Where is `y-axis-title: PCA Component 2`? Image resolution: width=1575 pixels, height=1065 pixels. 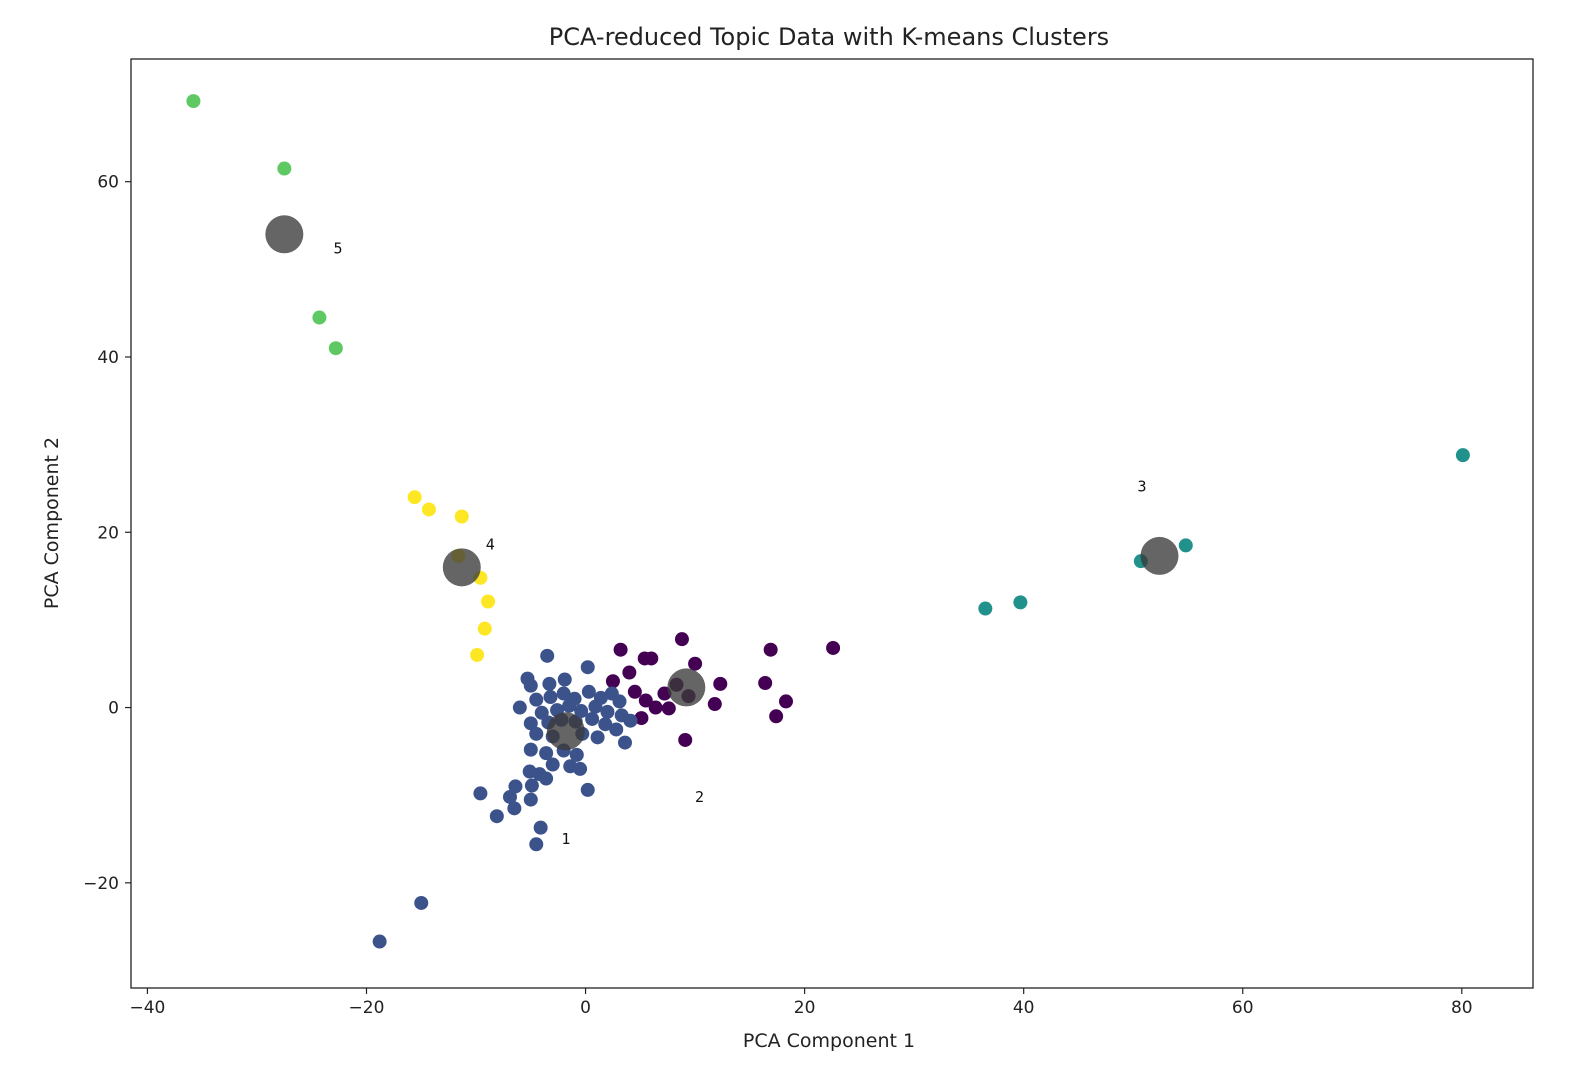
y-axis-title: PCA Component 2 is located at coordinates (52, 523).